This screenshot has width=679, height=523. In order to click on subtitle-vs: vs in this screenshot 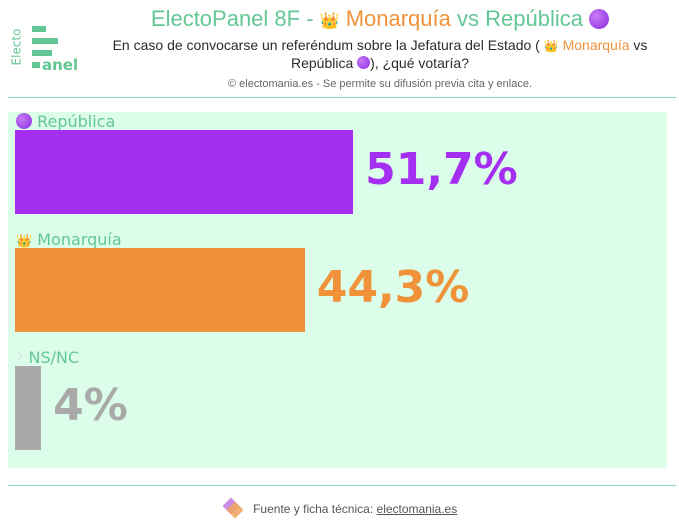, I will do `click(640, 45)`.